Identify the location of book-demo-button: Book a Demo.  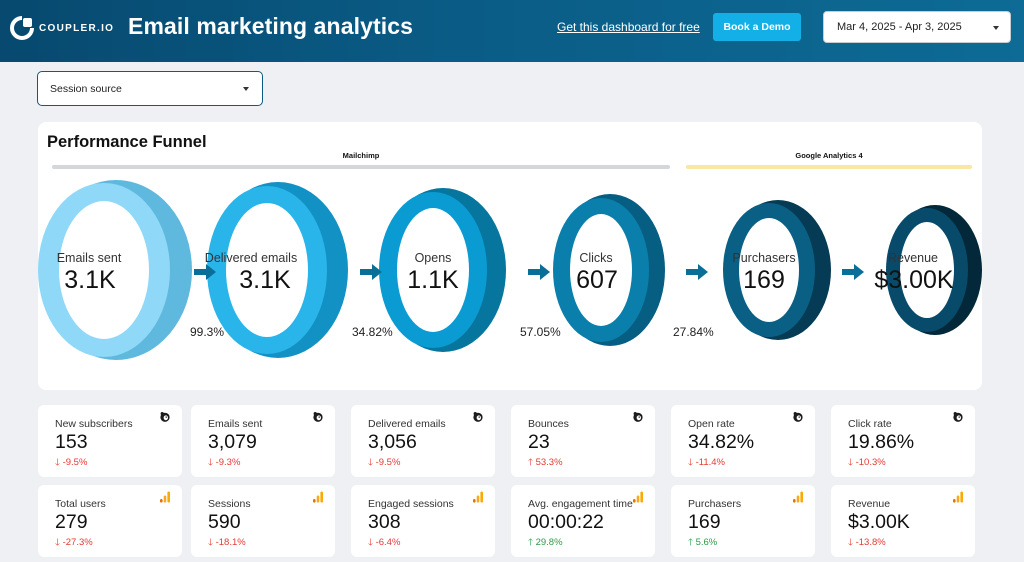
(757, 27).